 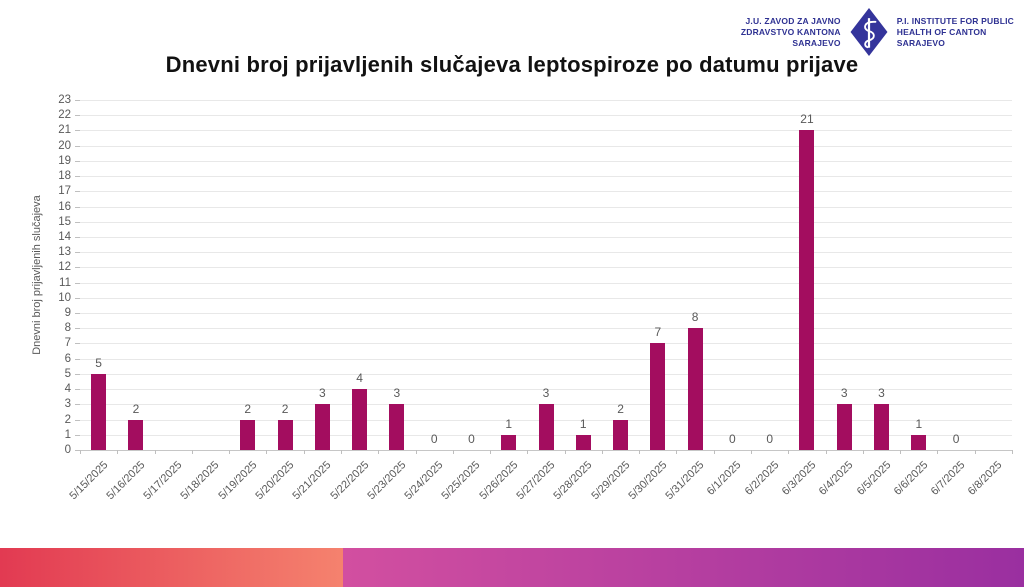 What do you see at coordinates (648, 481) in the screenshot?
I see `x-tick-label: 5/30/2025` at bounding box center [648, 481].